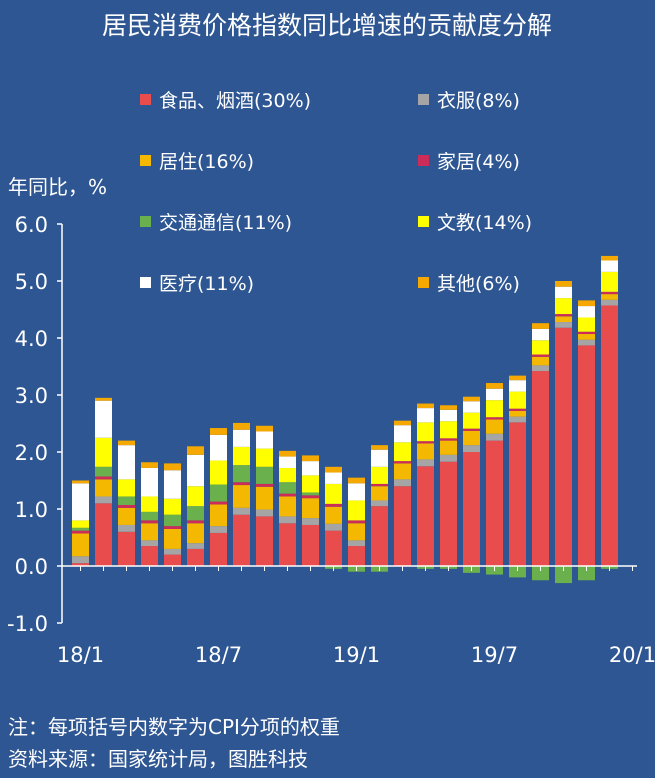 This screenshot has height=778, width=655. What do you see at coordinates (327, 25) in the screenshot?
I see `chart-title: 居民消费价格指数同比增速的贡献度分解` at bounding box center [327, 25].